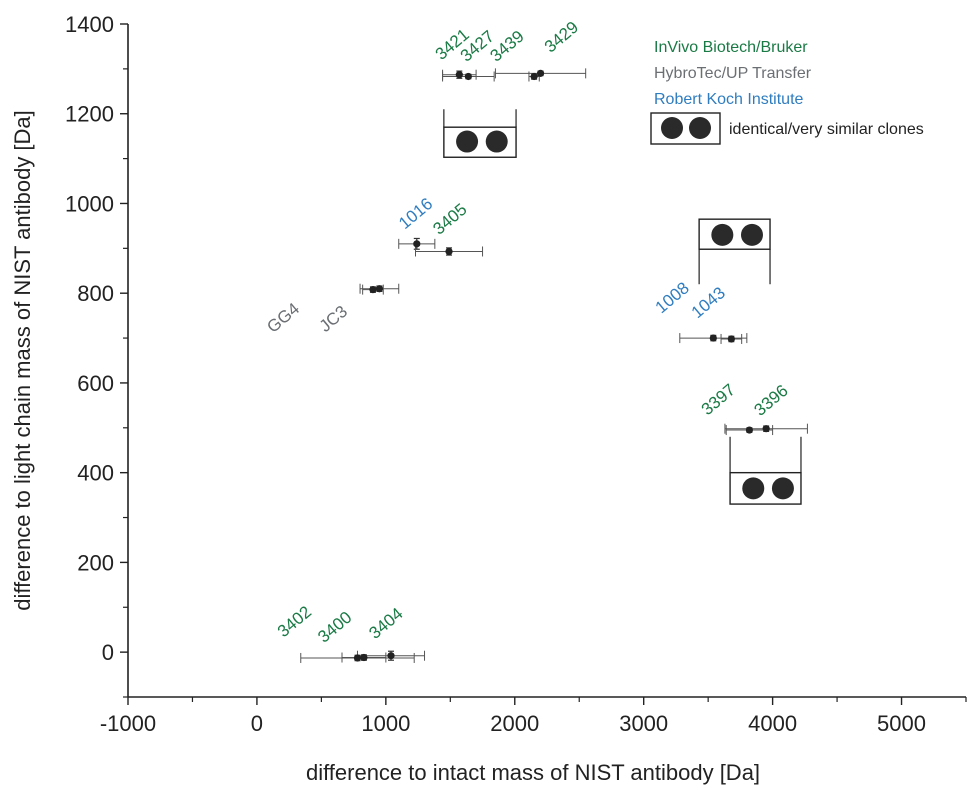 The width and height of the screenshot is (972, 790). What do you see at coordinates (89, 114) in the screenshot?
I see `y-tick-label: 1200` at bounding box center [89, 114].